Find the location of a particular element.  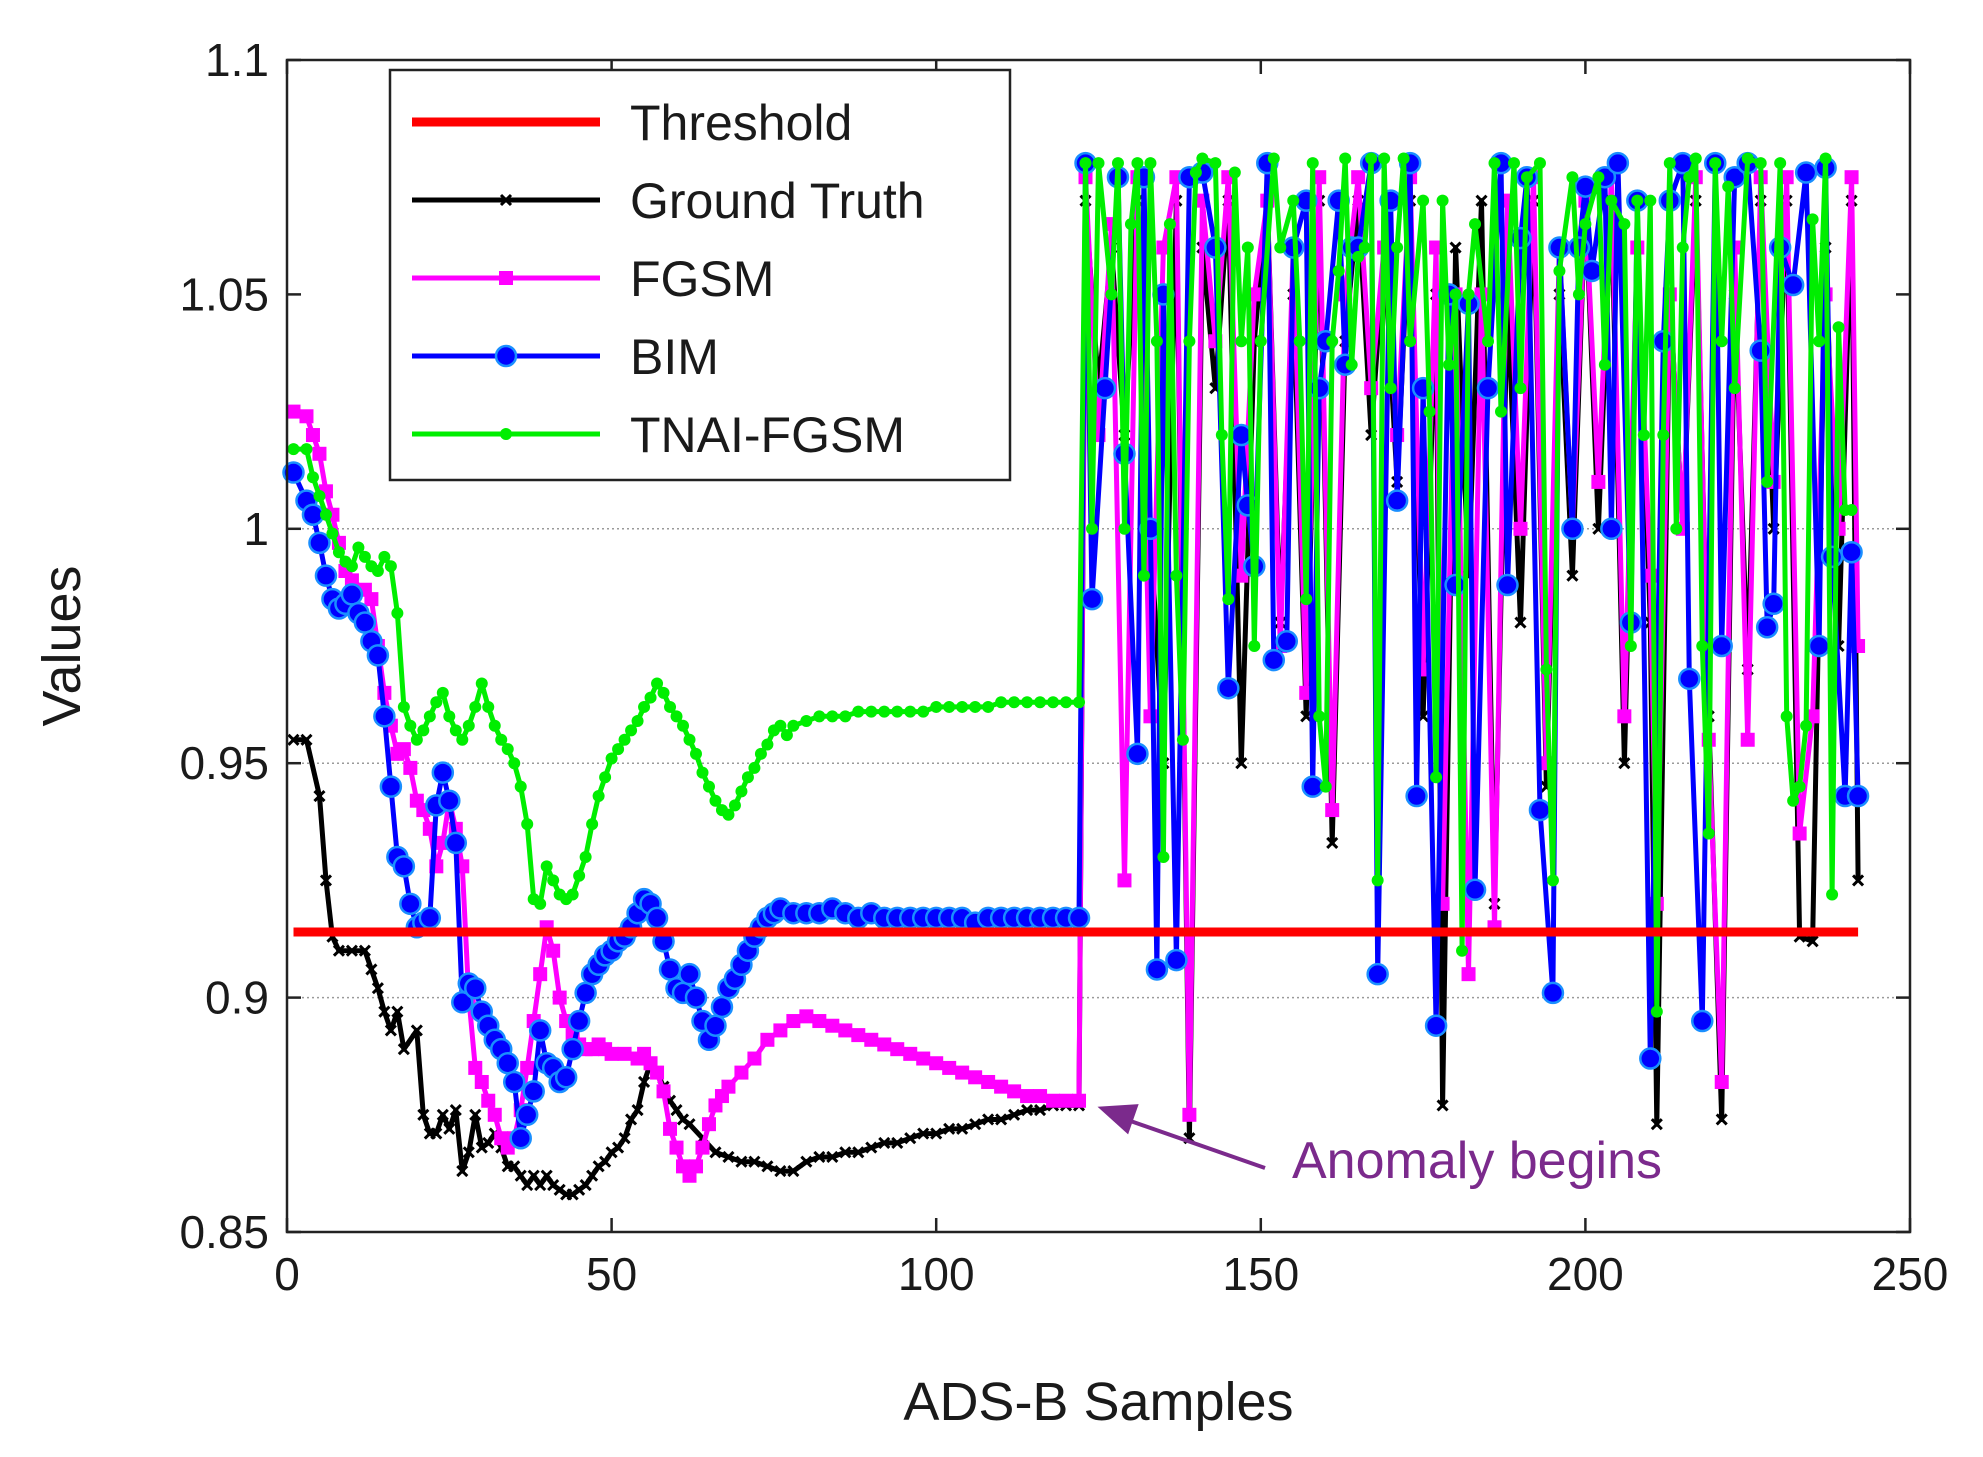

y-tick-label-5: 1.1 is located at coordinates (237, 60).